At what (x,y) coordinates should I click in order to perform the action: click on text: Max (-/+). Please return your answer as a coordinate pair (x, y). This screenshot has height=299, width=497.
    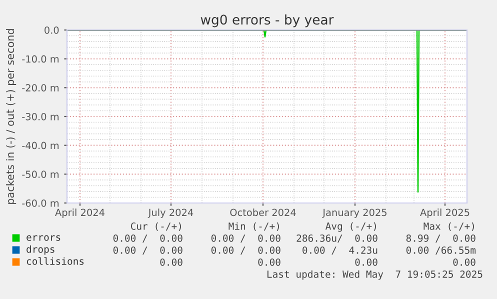
    Looking at the image, I should click on (449, 226).